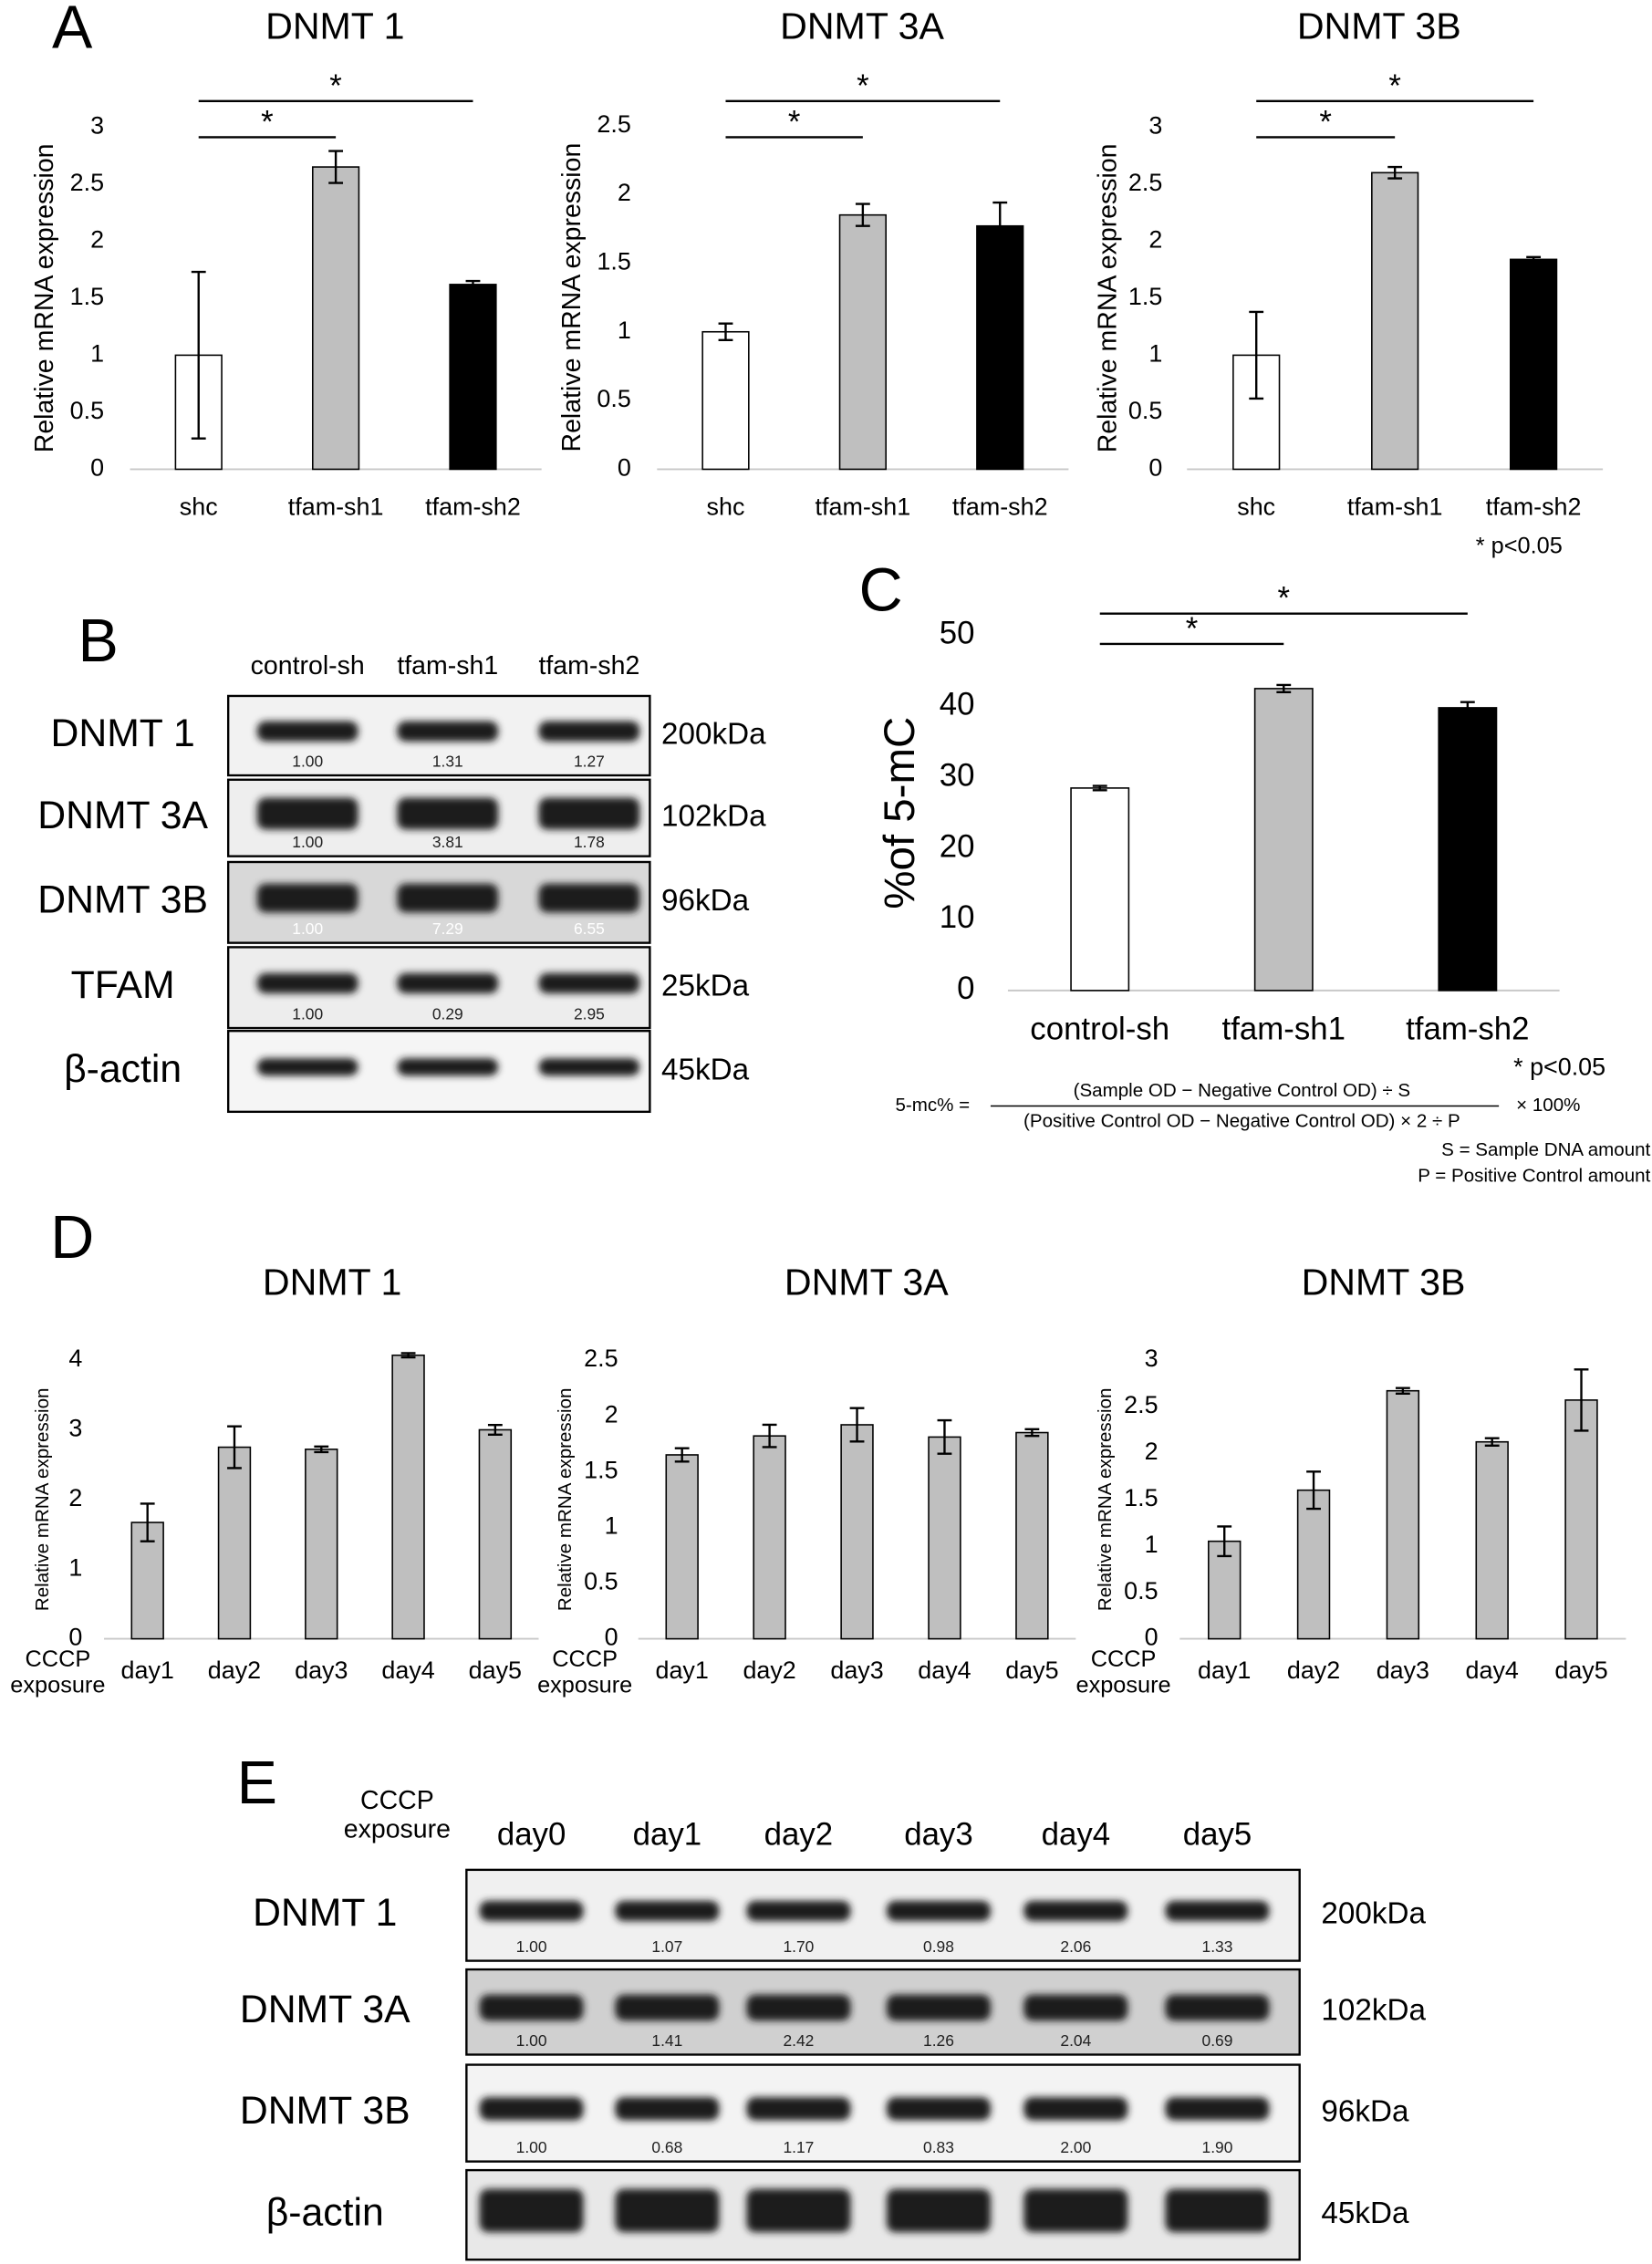  What do you see at coordinates (957, 917) in the screenshot?
I see `y-tick-label: 10` at bounding box center [957, 917].